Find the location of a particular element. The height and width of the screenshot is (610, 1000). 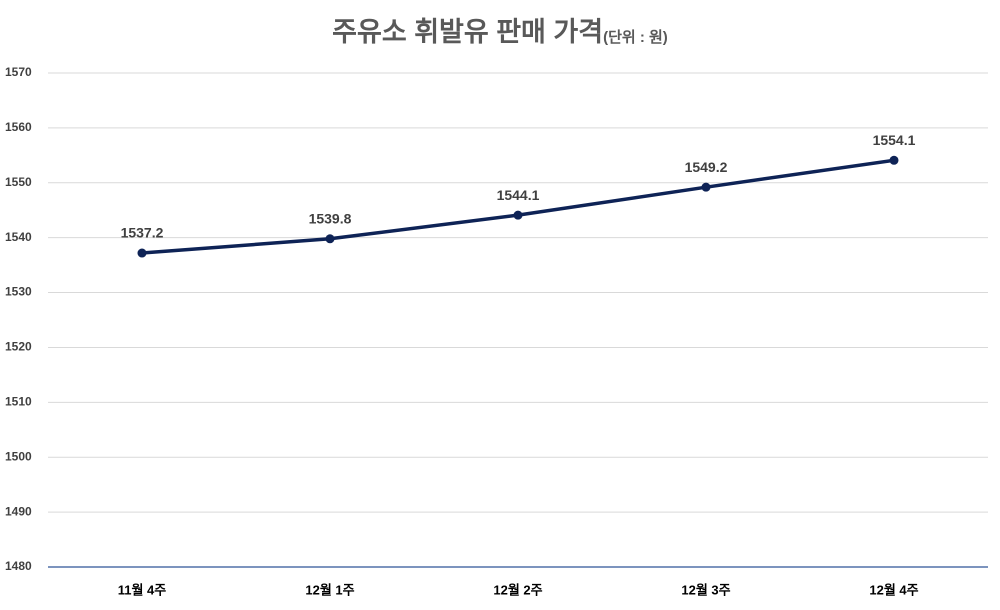

chart-unit: (단위 : 원) is located at coordinates (635, 37).